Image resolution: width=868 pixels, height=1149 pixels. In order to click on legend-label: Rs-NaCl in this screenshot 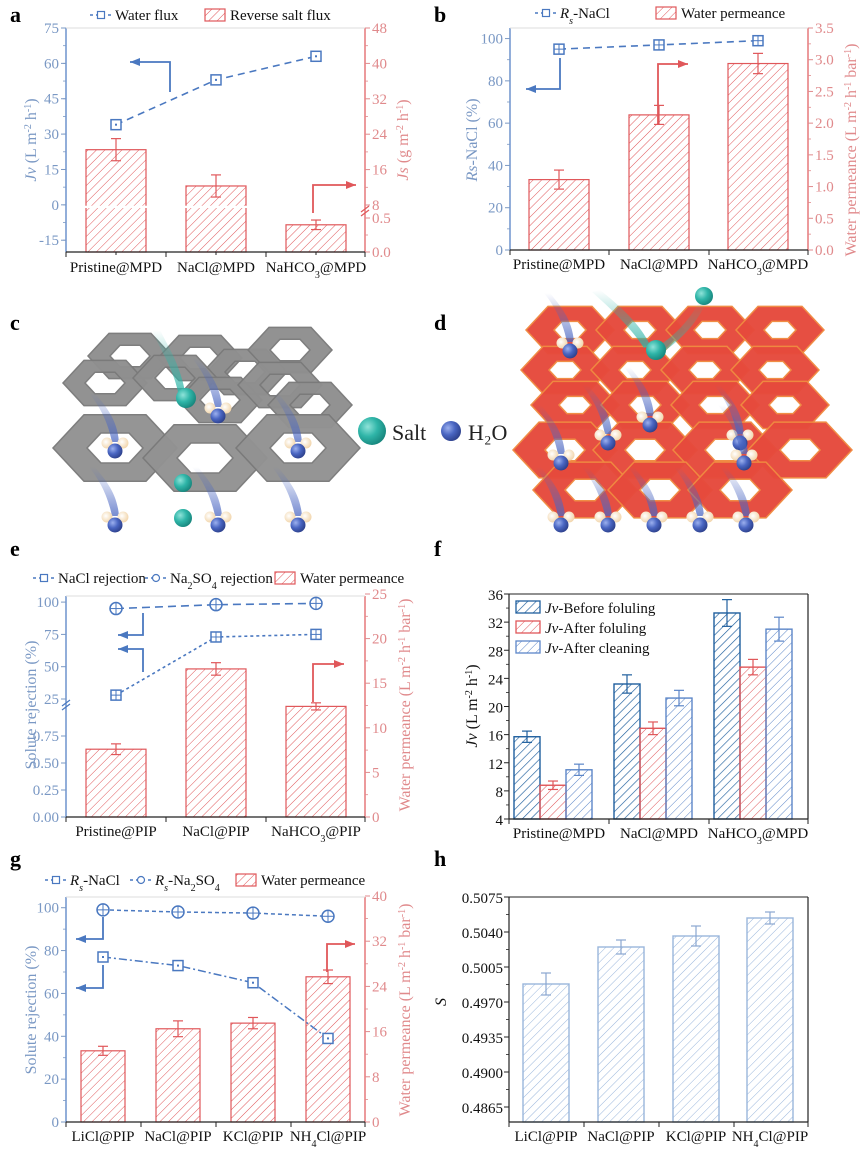, I will do `click(584, 16)`.